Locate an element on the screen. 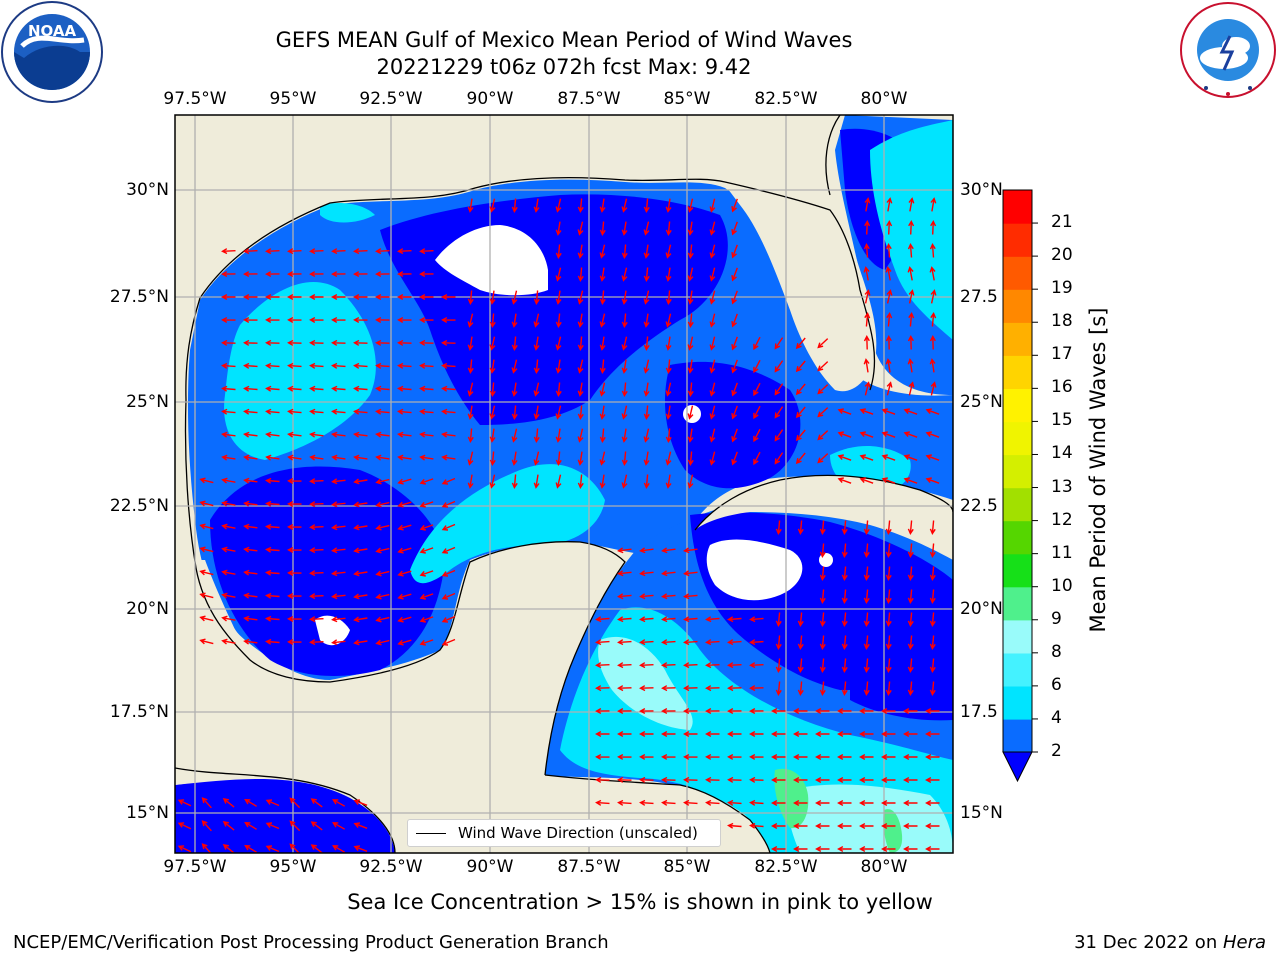 This screenshot has height=960, width=1280. colorbar-segment is located at coordinates (1017, 636).